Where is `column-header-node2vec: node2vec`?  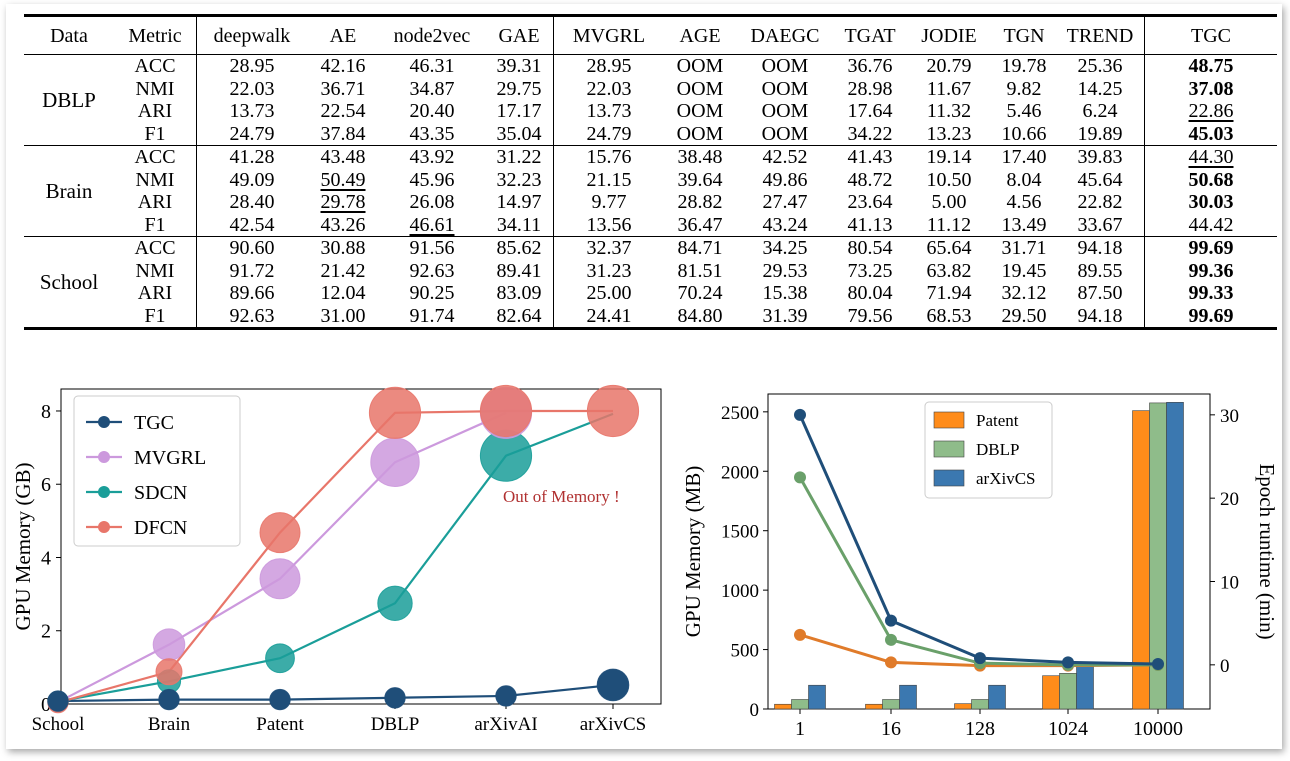
column-header-node2vec: node2vec is located at coordinates (432, 34).